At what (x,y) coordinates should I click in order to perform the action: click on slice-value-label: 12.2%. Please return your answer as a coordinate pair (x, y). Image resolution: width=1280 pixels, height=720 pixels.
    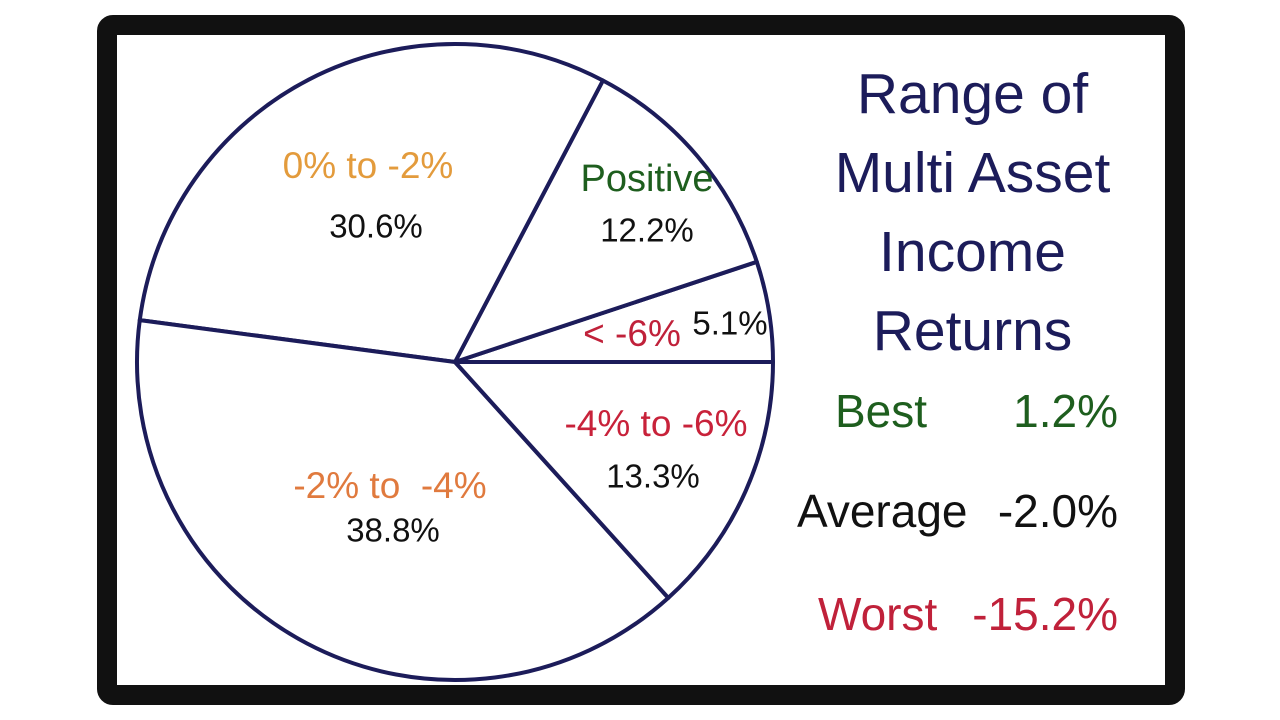
    Looking at the image, I should click on (647, 230).